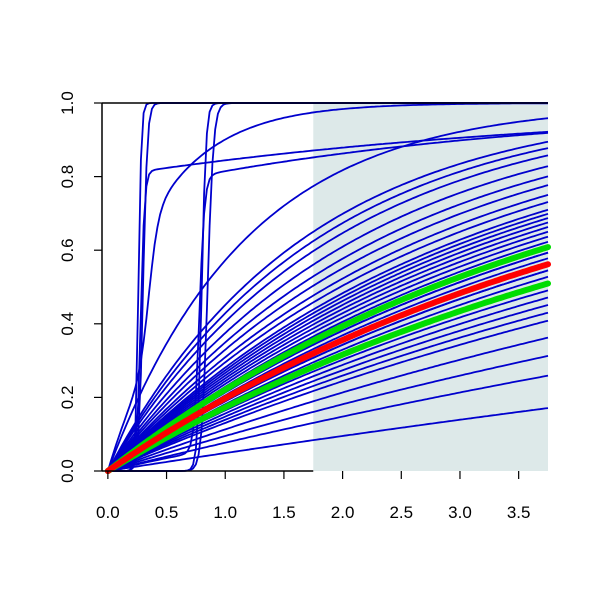 The image size is (600, 600). I want to click on x-tick-label-6: 3.0, so click(460, 512).